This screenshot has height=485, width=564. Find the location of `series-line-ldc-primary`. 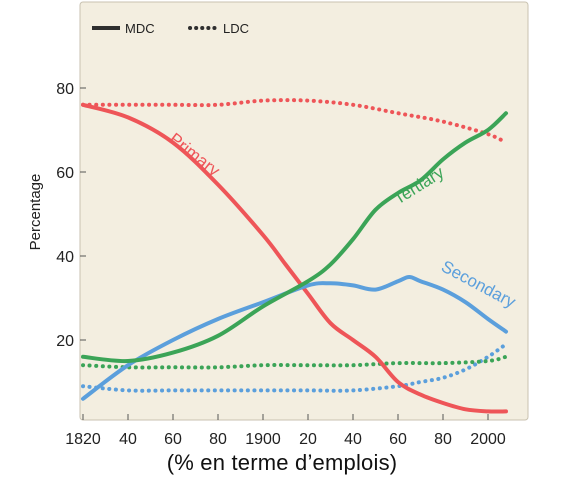

series-line-ldc-primary is located at coordinates (294, 121).